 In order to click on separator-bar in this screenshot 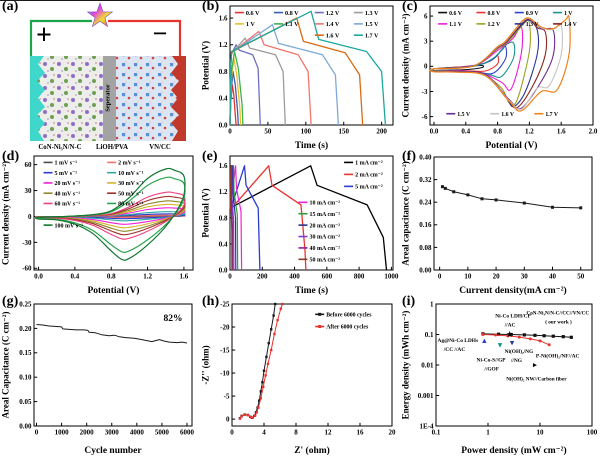, I will do `click(109, 98)`.